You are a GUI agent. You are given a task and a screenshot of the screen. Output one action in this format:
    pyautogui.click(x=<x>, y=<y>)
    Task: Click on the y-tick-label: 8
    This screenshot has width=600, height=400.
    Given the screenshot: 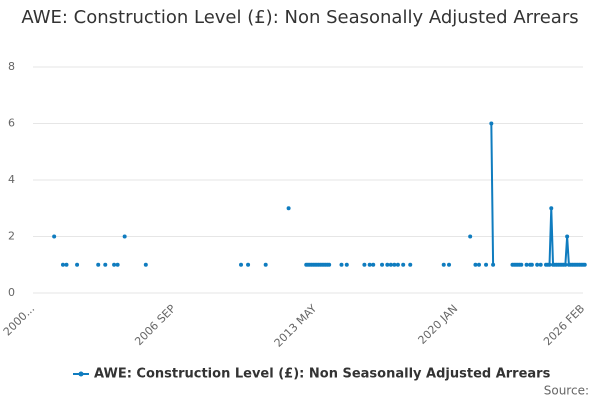 What is the action you would take?
    pyautogui.click(x=11, y=66)
    